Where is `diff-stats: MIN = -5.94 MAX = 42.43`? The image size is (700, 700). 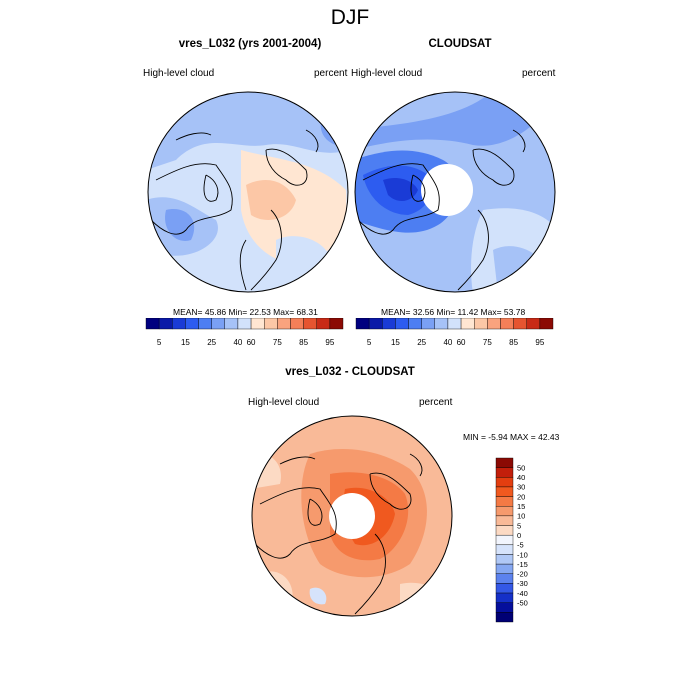
diff-stats: MIN = -5.94 MAX = 42.43 is located at coordinates (511, 437).